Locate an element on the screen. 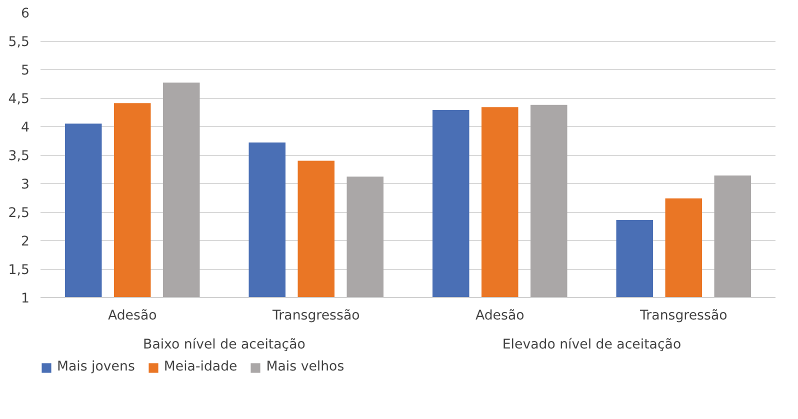 The image size is (798, 419). legend-label: Mais jovens is located at coordinates (96, 367).